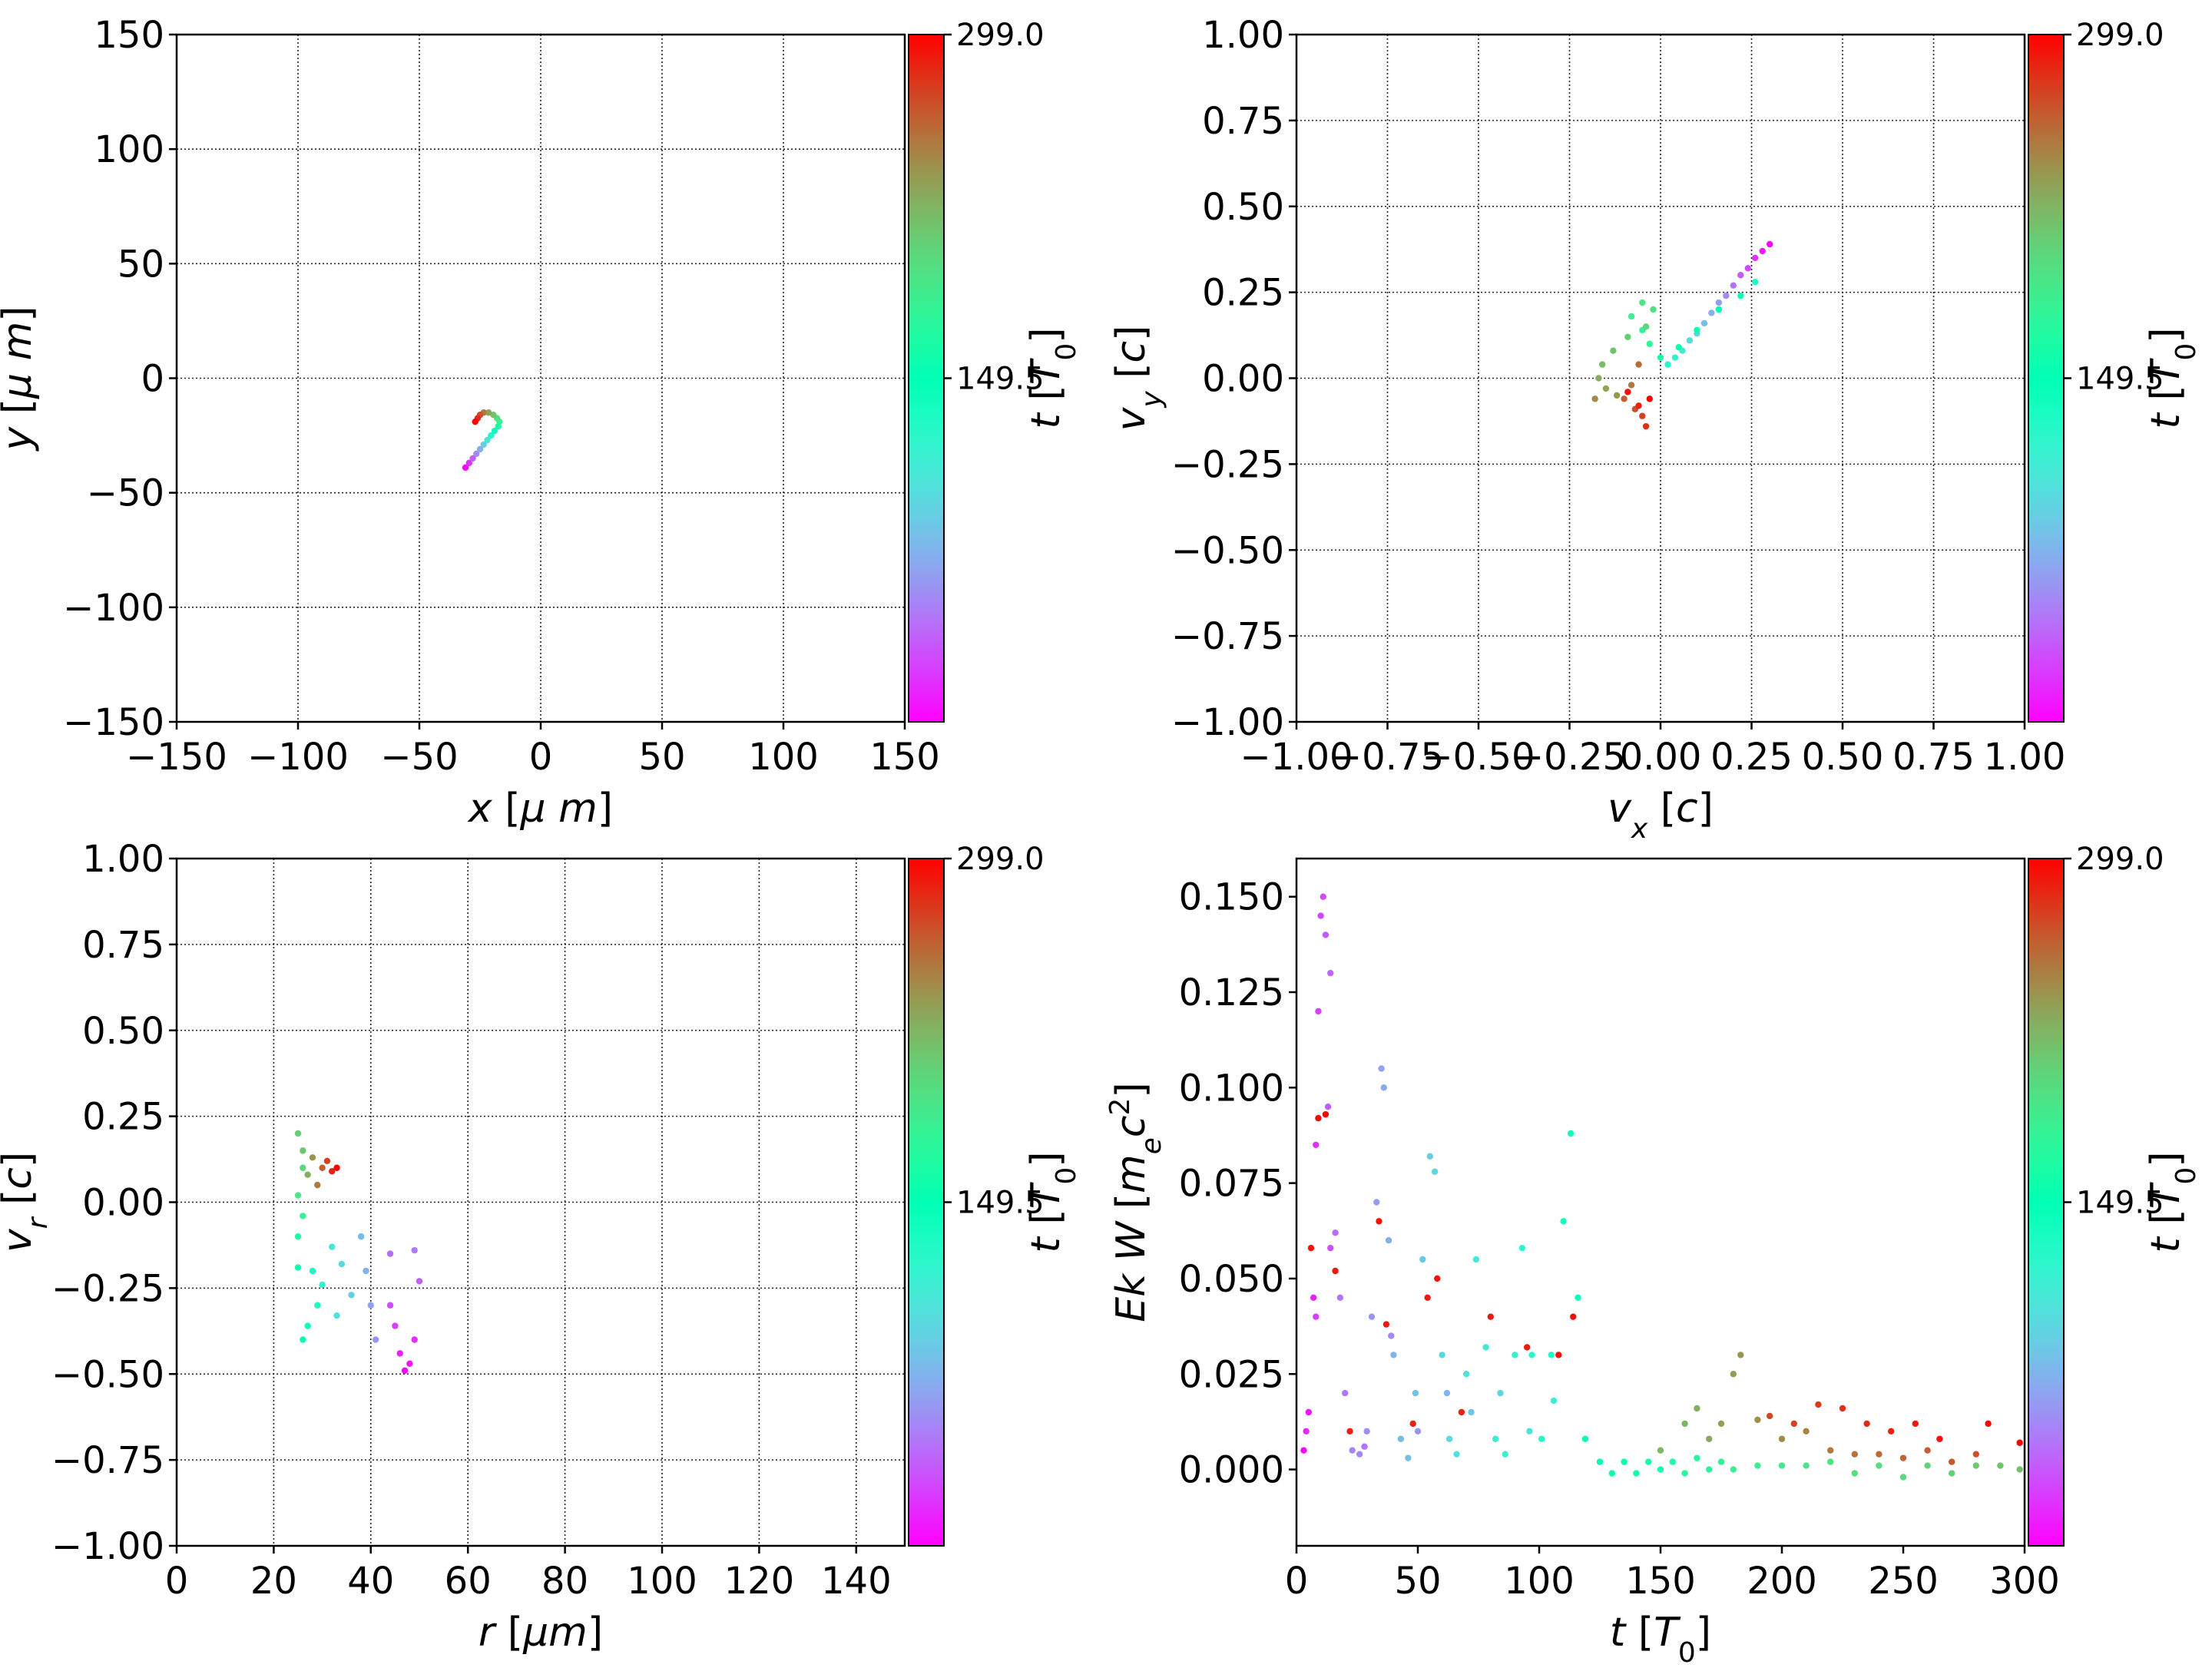 The image size is (2212, 1671). Describe the element at coordinates (108, 1288) in the screenshot. I see `y-tick-label: −0.25` at that location.